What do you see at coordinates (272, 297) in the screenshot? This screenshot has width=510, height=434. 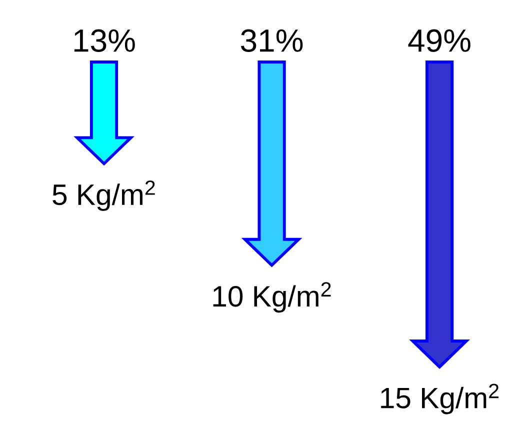 I see `data-label: 10 Kg/m$^{2}$` at bounding box center [272, 297].